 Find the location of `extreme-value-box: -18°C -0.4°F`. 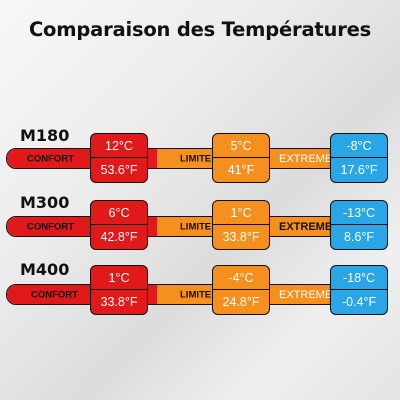

extreme-value-box: -18°C -0.4°F is located at coordinates (359, 290).